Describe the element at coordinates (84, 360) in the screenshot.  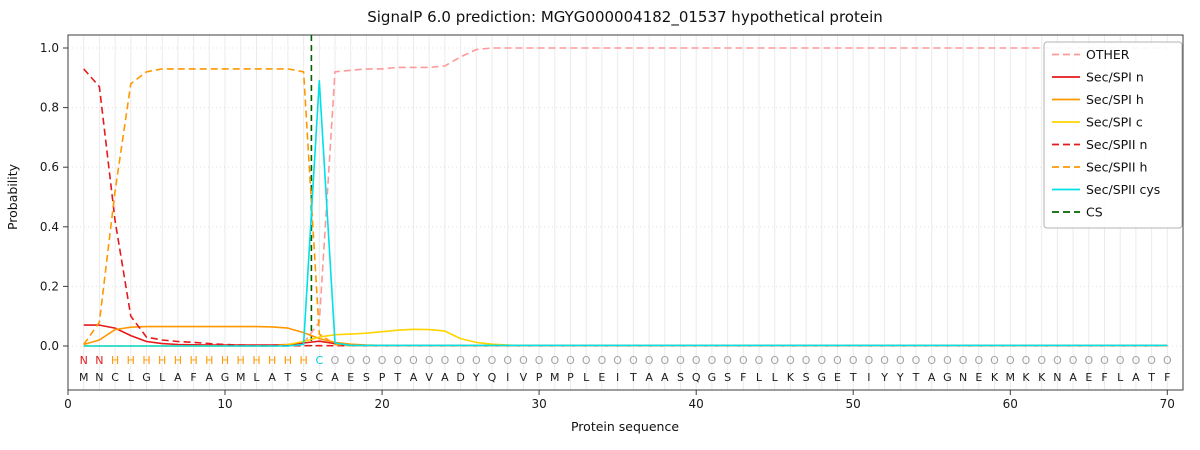
I see `region-label: N` at that location.